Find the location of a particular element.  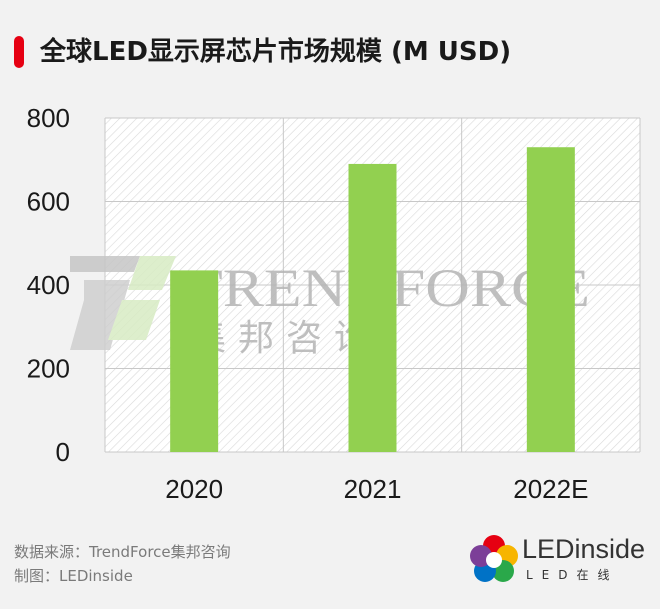

watermark-brand-cn: 集邦咨询 is located at coordinates (286, 338).